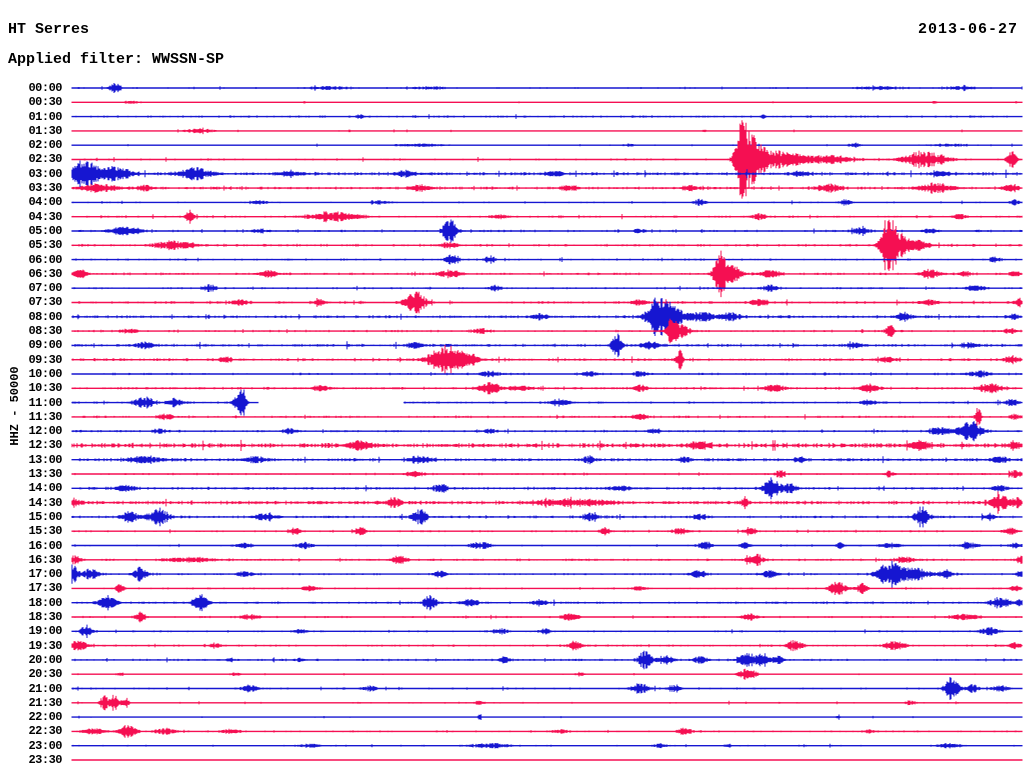  Describe the element at coordinates (45, 331) in the screenshot. I see `time-label: 08:30` at that location.